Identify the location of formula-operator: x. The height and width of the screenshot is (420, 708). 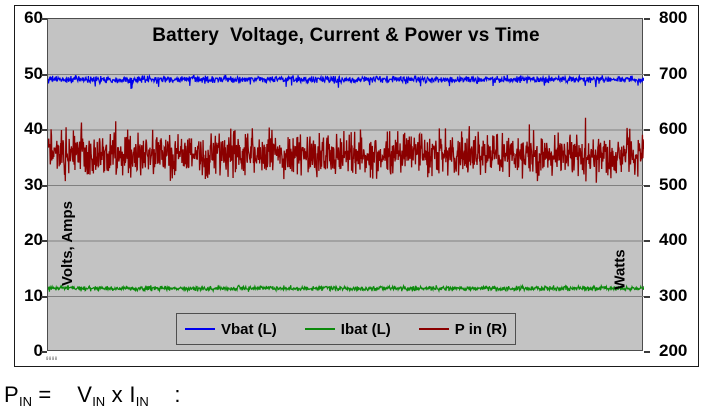
(117, 394).